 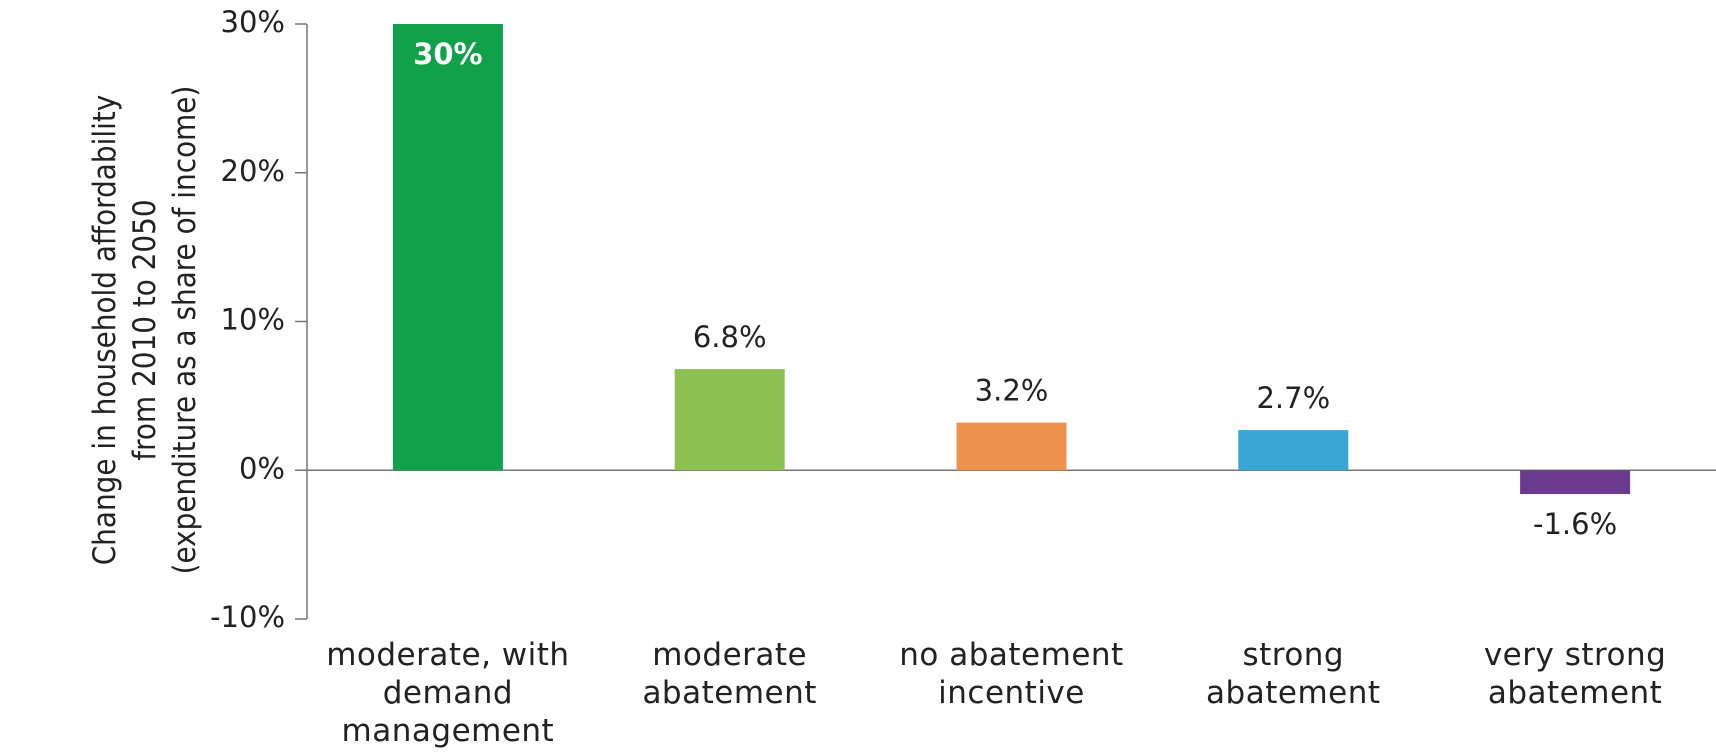 What do you see at coordinates (730, 337) in the screenshot?
I see `value-label: 6.8%` at bounding box center [730, 337].